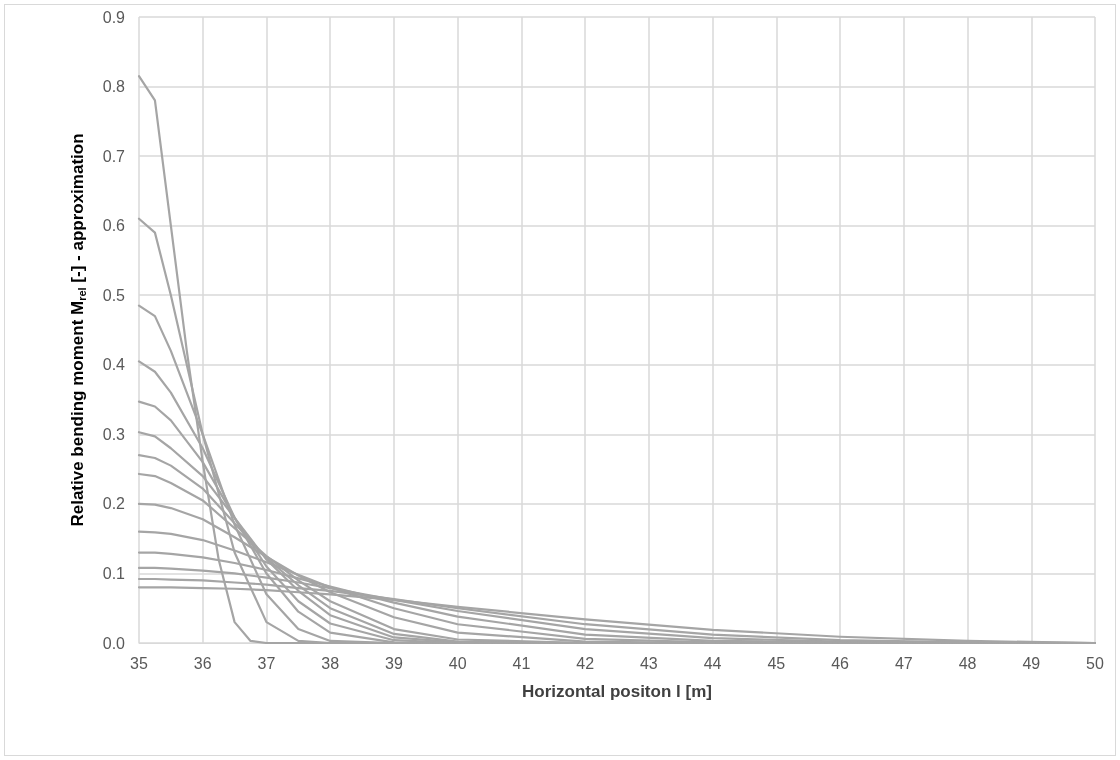 Image resolution: width=1120 pixels, height=760 pixels. I want to click on x-tick-label: 47, so click(903, 663).